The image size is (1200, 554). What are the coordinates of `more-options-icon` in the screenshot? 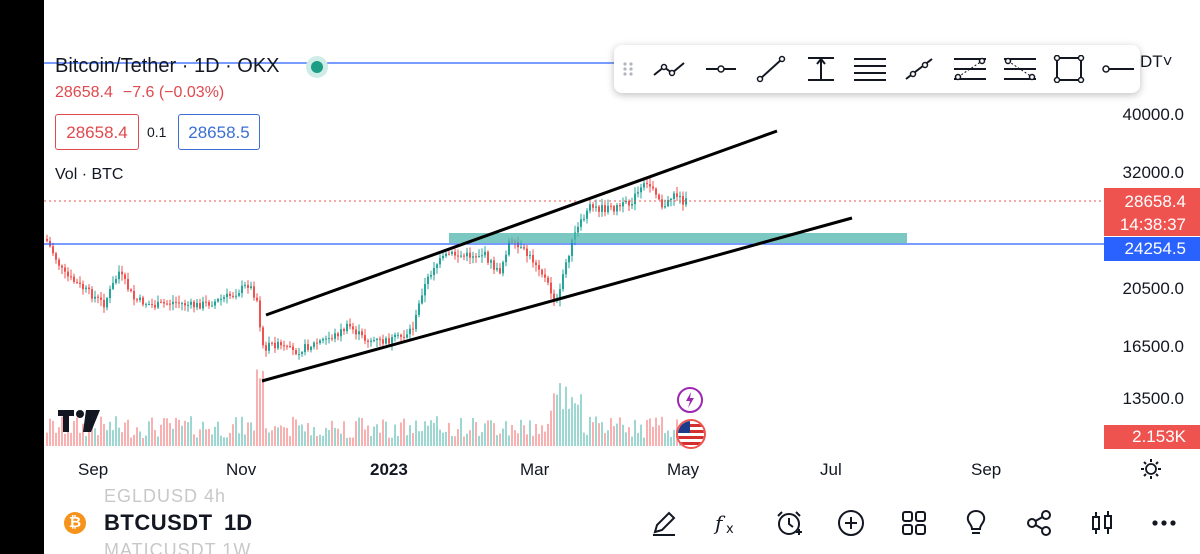 It's located at (1164, 523).